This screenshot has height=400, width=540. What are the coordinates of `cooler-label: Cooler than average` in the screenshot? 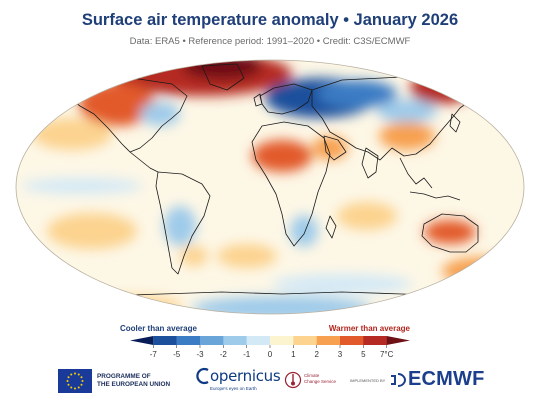 It's located at (158, 328).